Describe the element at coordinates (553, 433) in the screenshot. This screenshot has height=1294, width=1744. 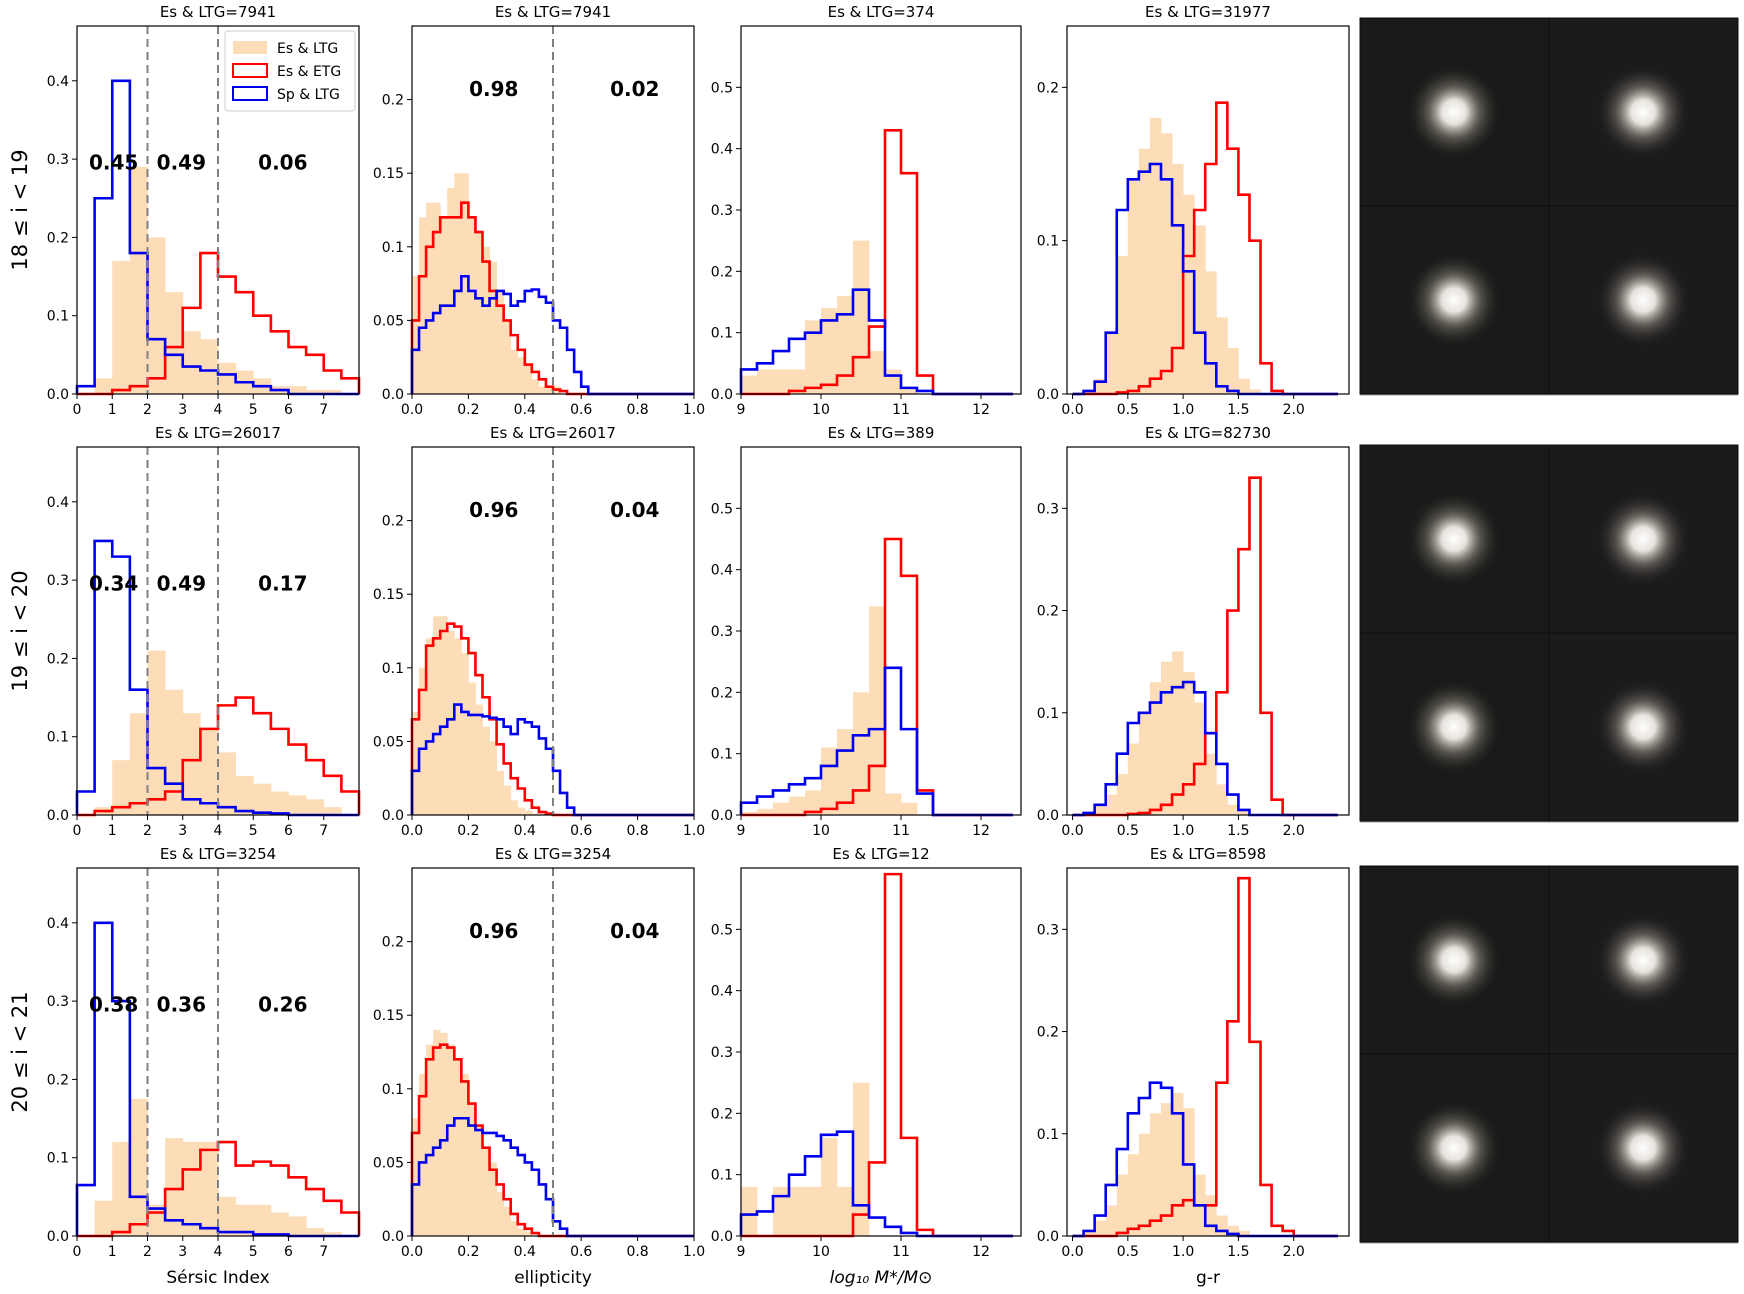
I see `panel-title: Es & LTG=26017` at that location.